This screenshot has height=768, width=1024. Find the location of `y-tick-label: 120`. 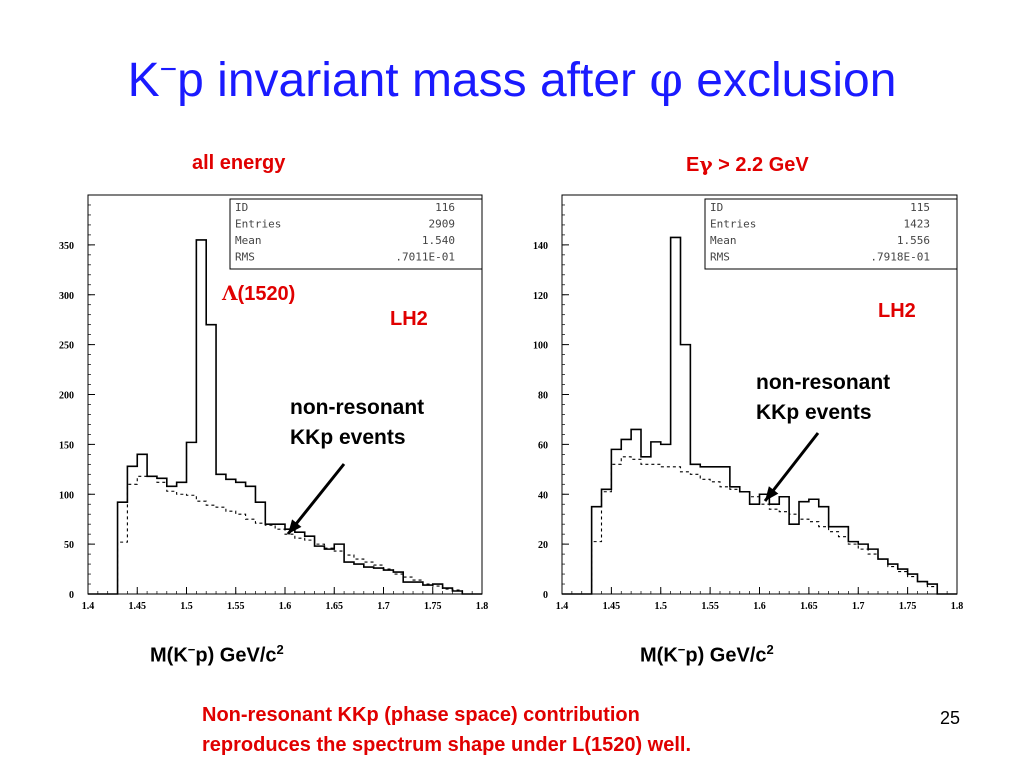

y-tick-label: 120 is located at coordinates (540, 296).